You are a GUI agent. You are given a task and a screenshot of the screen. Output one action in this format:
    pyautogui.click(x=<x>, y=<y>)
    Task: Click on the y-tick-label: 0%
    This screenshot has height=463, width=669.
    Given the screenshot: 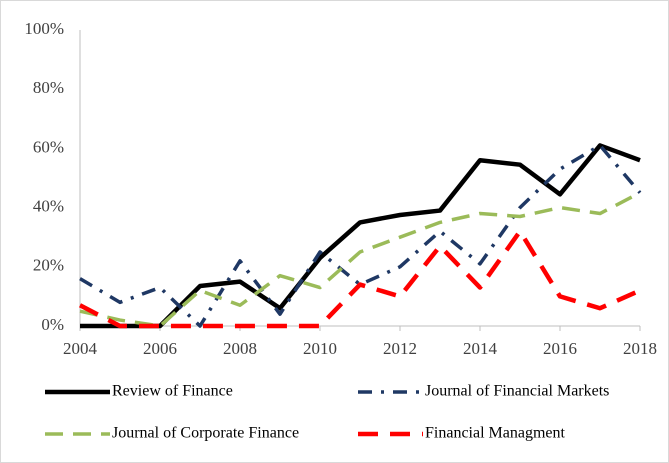 What is the action you would take?
    pyautogui.click(x=52, y=324)
    